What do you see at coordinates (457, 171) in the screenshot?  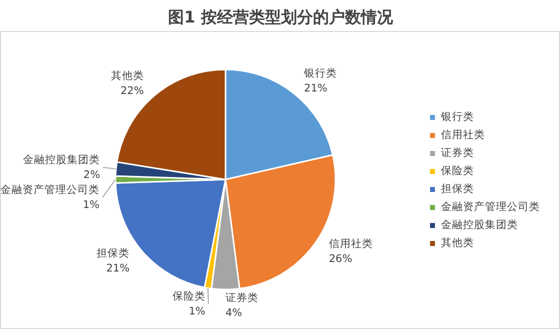 I see `legend-label: 保险类` at bounding box center [457, 171].